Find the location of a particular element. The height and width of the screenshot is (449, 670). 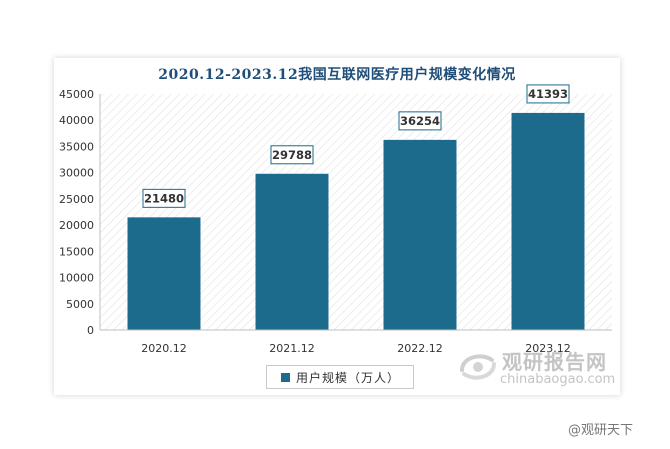

chart-title: 2020.12-2023.12我国互联网医疗用户规模变化情况 is located at coordinates (337, 75).